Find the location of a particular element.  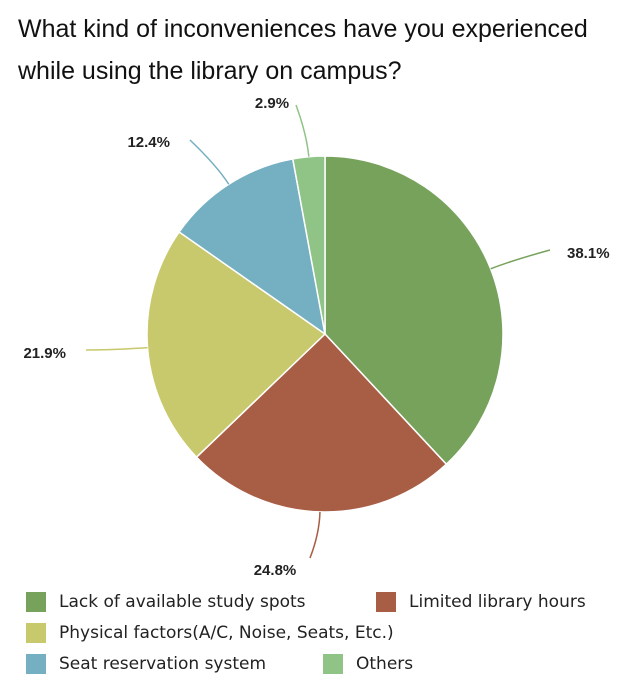

legend-item-others: Others is located at coordinates (368, 663).